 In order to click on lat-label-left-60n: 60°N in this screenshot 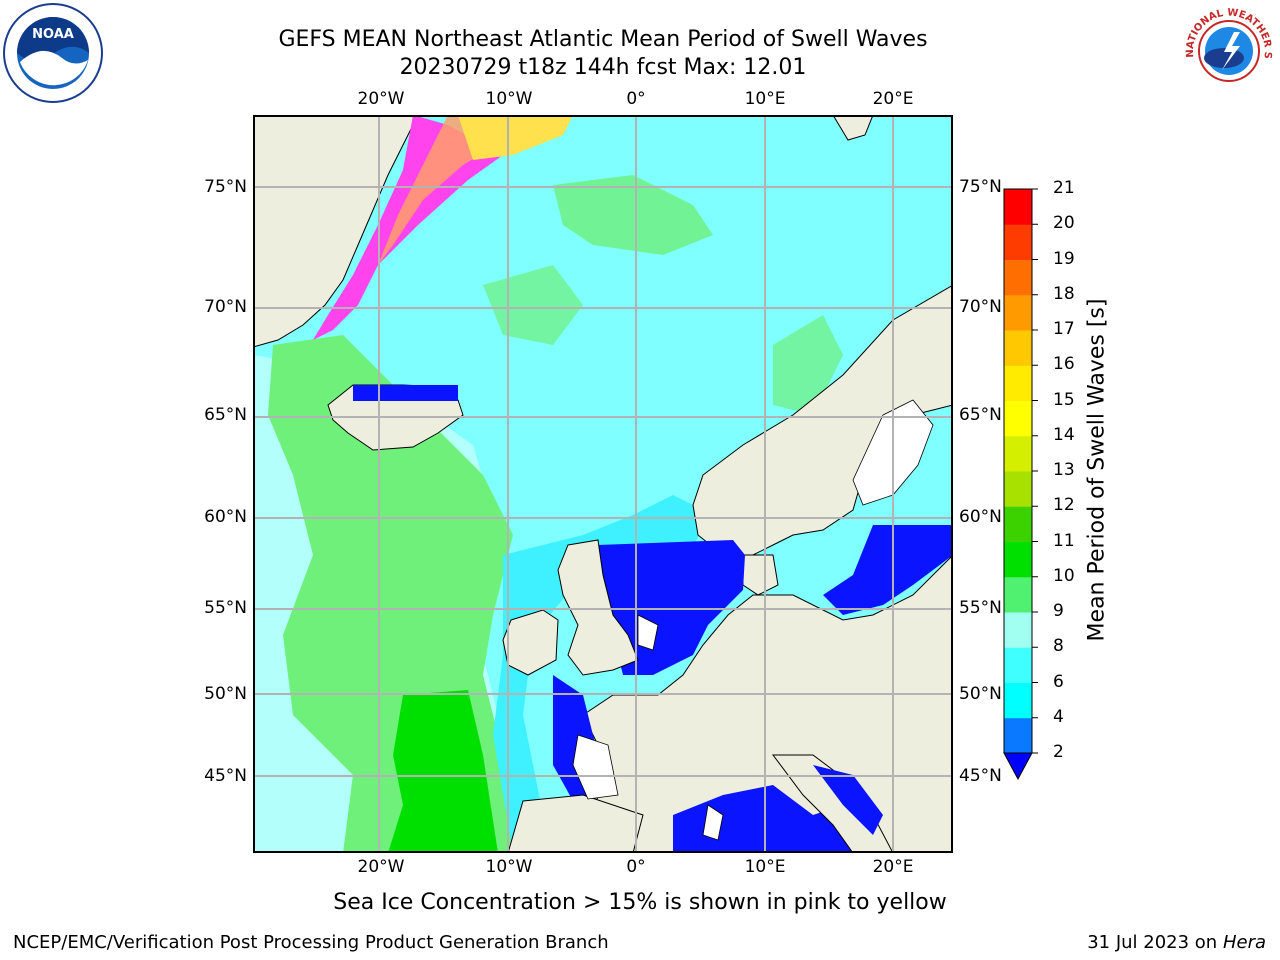, I will do `click(225, 517)`.